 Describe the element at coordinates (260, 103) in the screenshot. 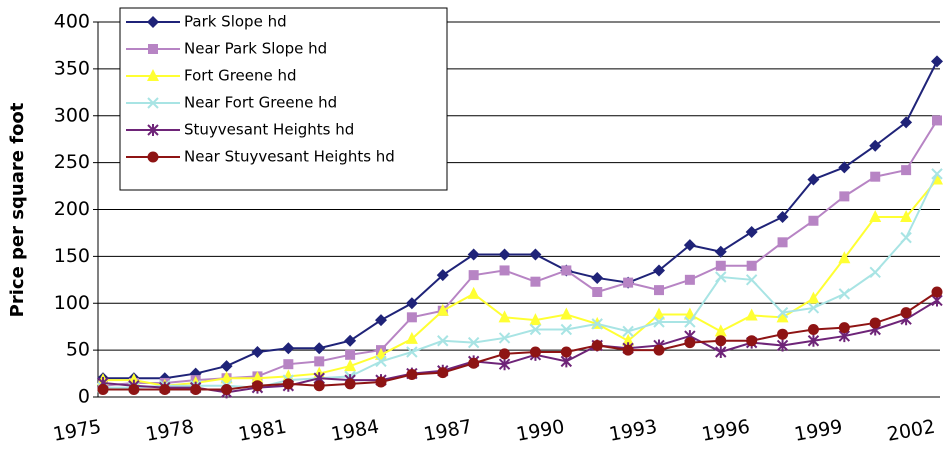

I see `legend-label: Near Fort Greene hd` at that location.